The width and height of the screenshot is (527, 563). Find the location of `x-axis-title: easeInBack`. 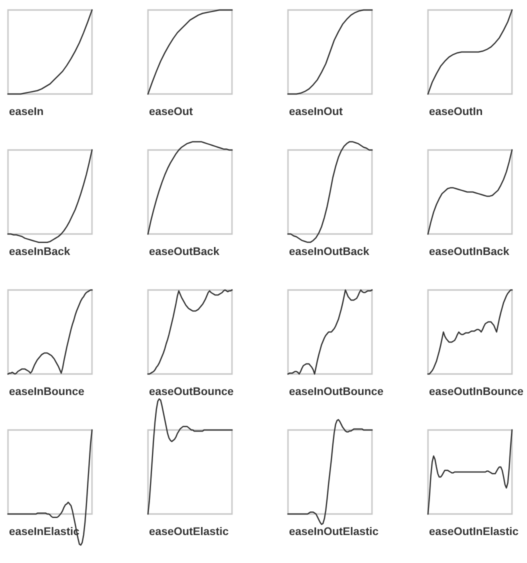

x-axis-title: easeInBack is located at coordinates (39, 251).